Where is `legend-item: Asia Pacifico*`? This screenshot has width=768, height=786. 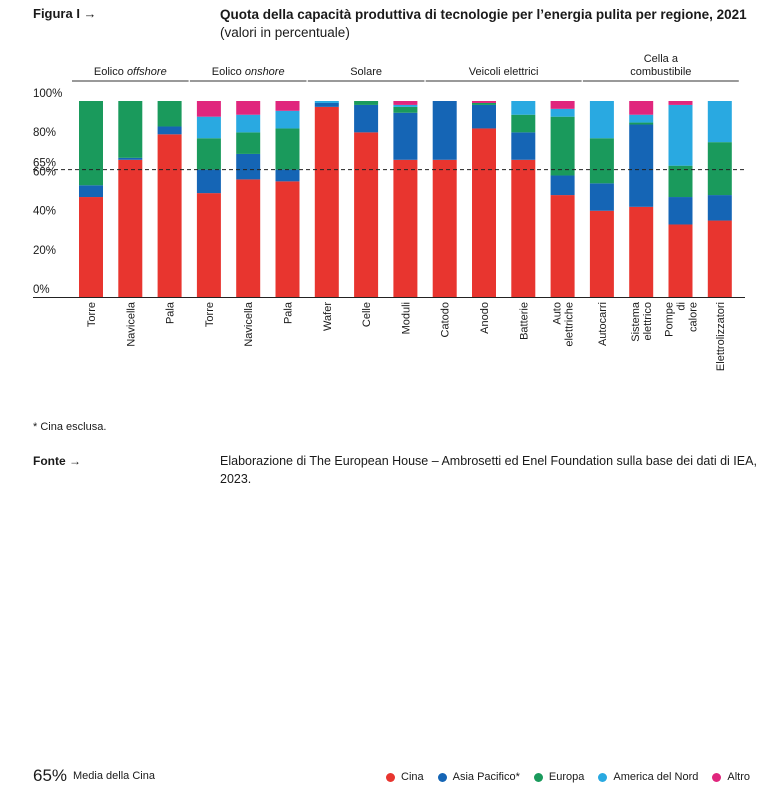 legend-item: Asia Pacifico* is located at coordinates (478, 777).